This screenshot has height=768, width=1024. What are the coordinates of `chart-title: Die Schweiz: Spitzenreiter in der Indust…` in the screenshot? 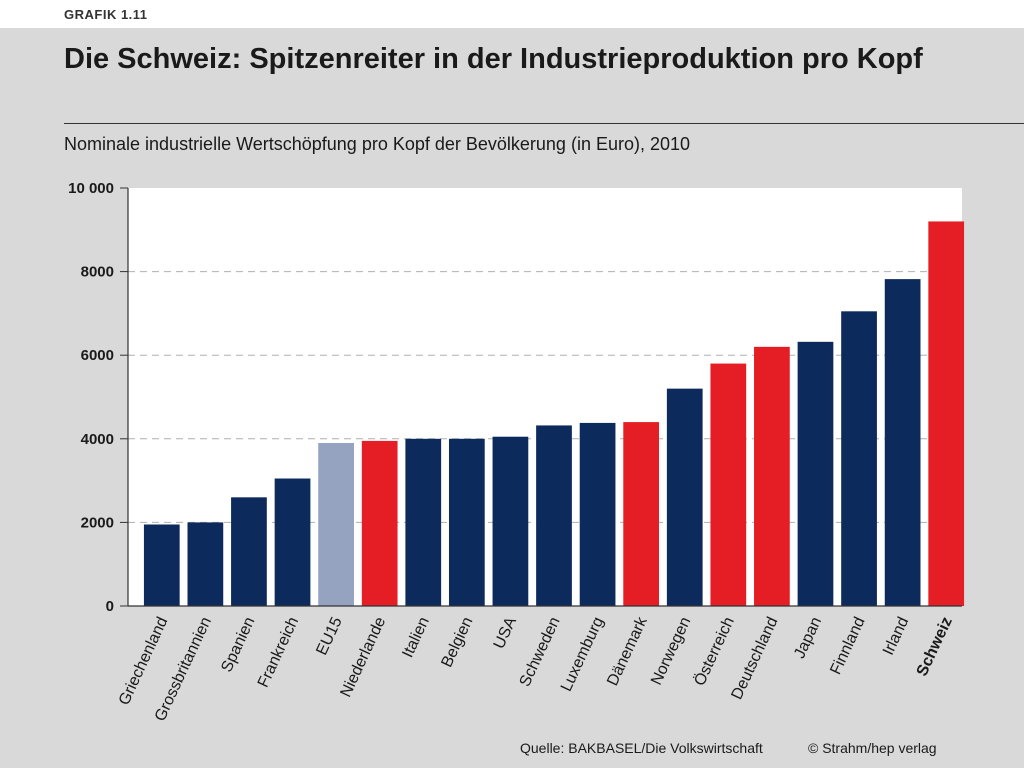 It's located at (493, 59).